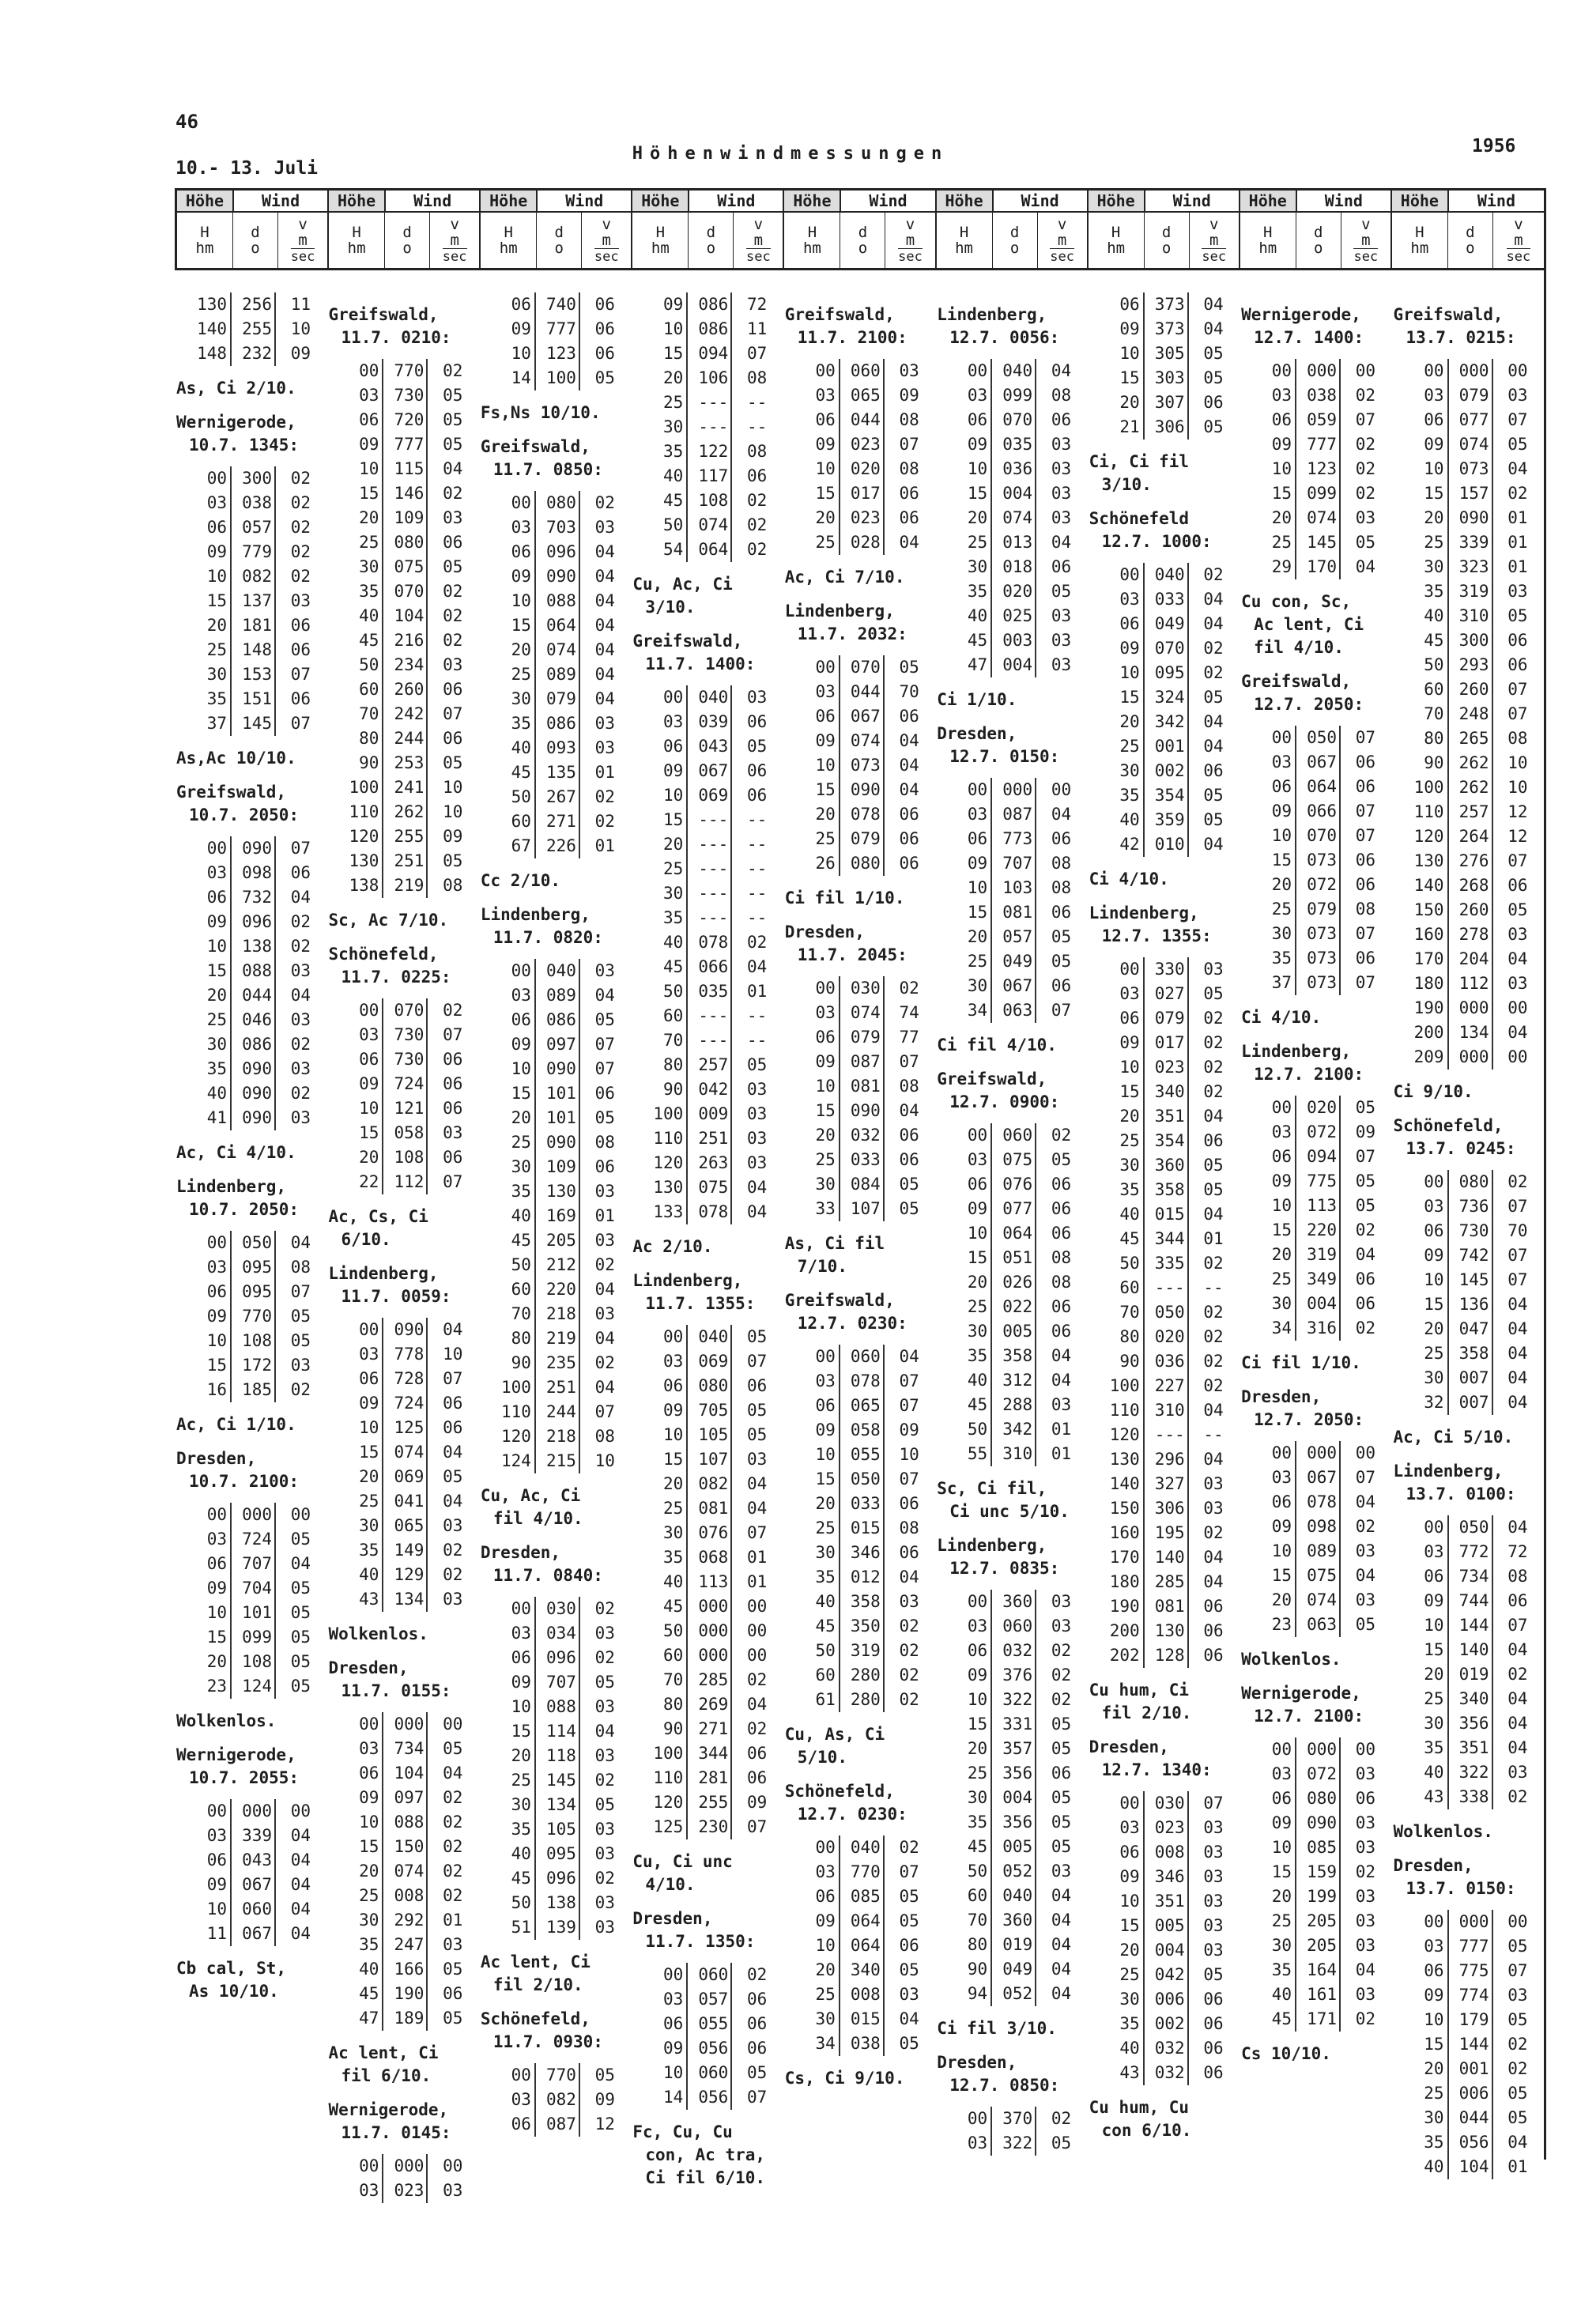 The image size is (1581, 2324). What do you see at coordinates (861, 1847) in the screenshot?
I see `direction-cell: 040` at bounding box center [861, 1847].